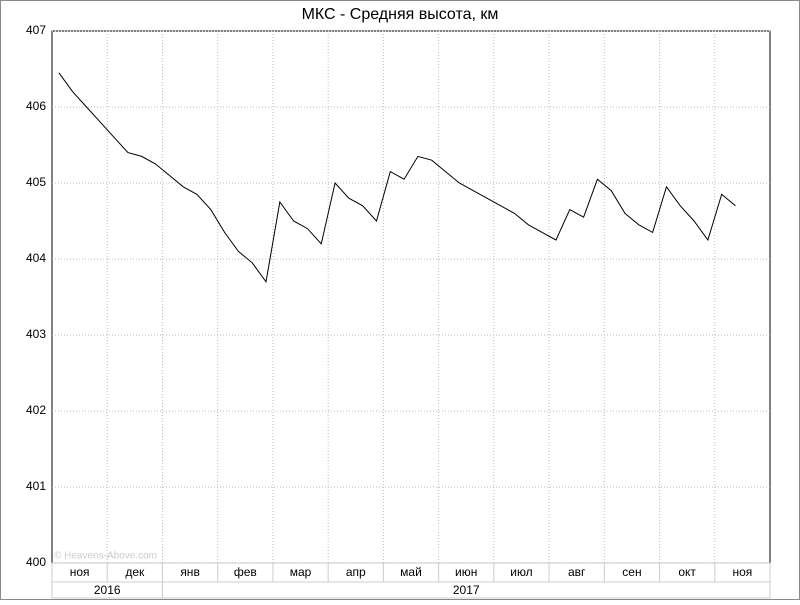 This screenshot has width=800, height=605. What do you see at coordinates (36, 30) in the screenshot?
I see `y-tick-label: 407` at bounding box center [36, 30].